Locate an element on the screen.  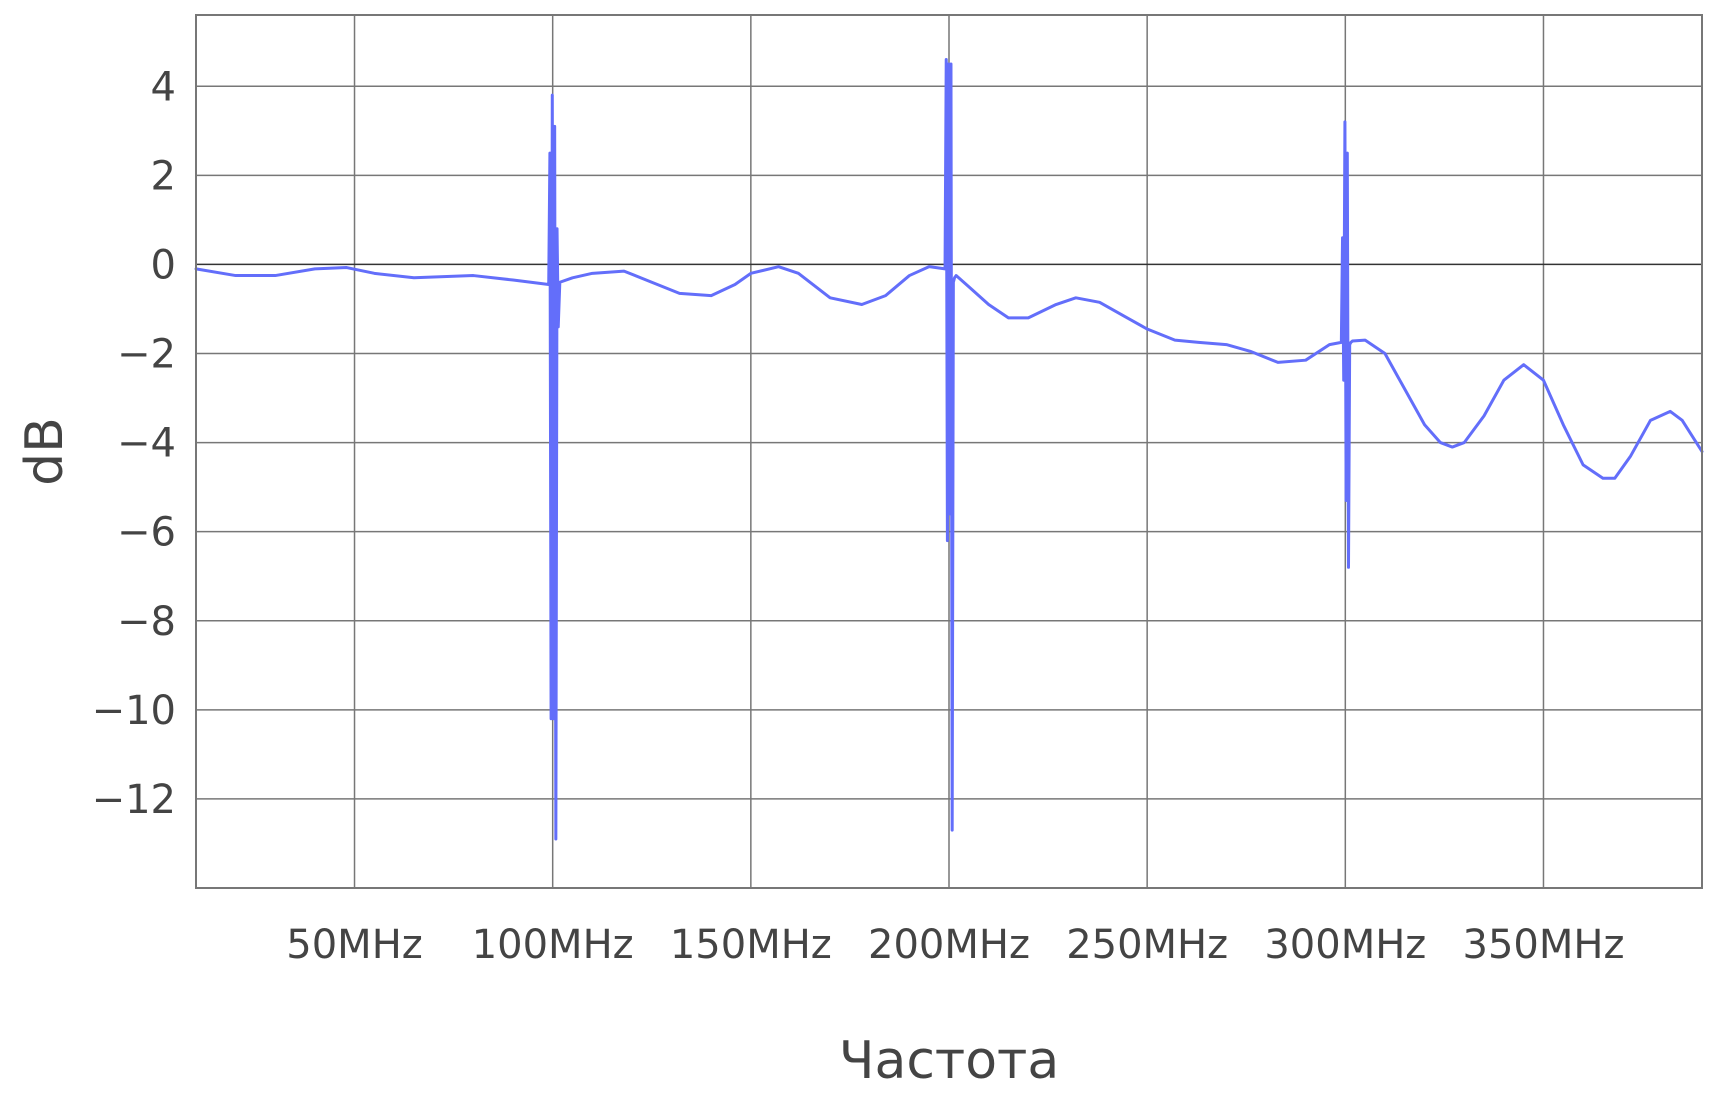
y-tick-label: 4 is located at coordinates (163, 87).